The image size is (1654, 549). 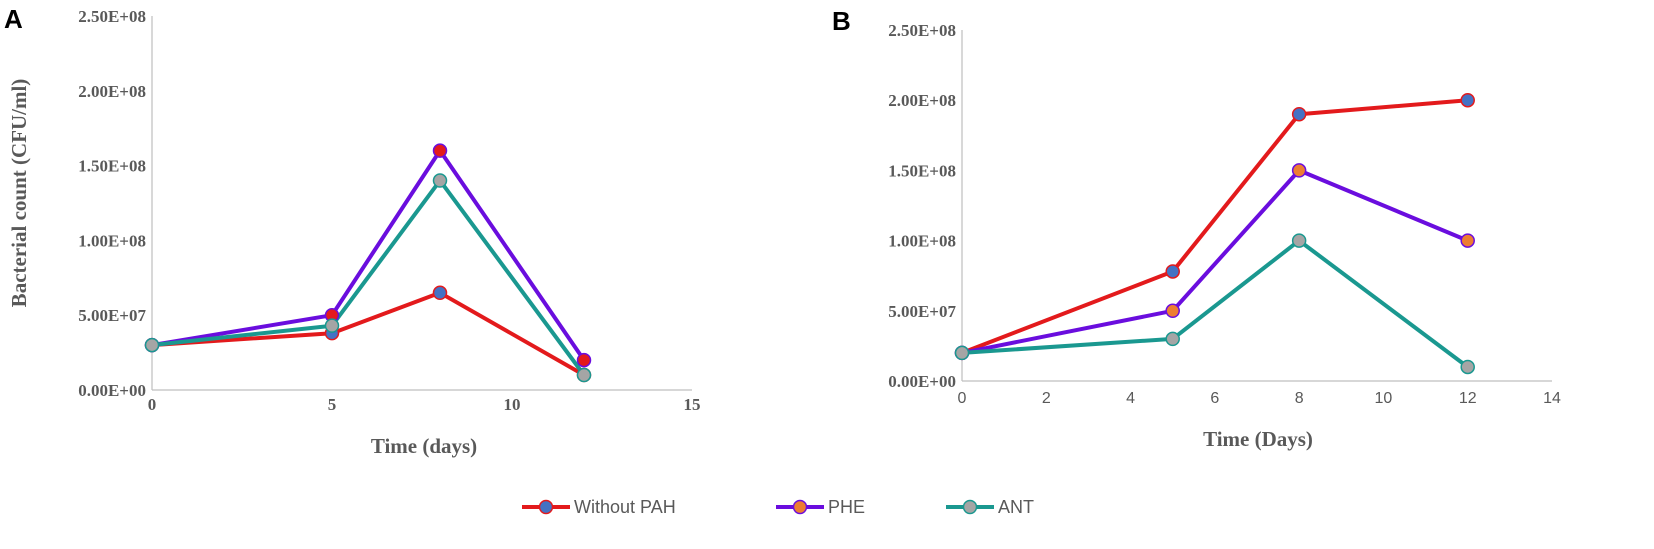 What do you see at coordinates (846, 507) in the screenshot?
I see `legend-label-phe: PHE` at bounding box center [846, 507].